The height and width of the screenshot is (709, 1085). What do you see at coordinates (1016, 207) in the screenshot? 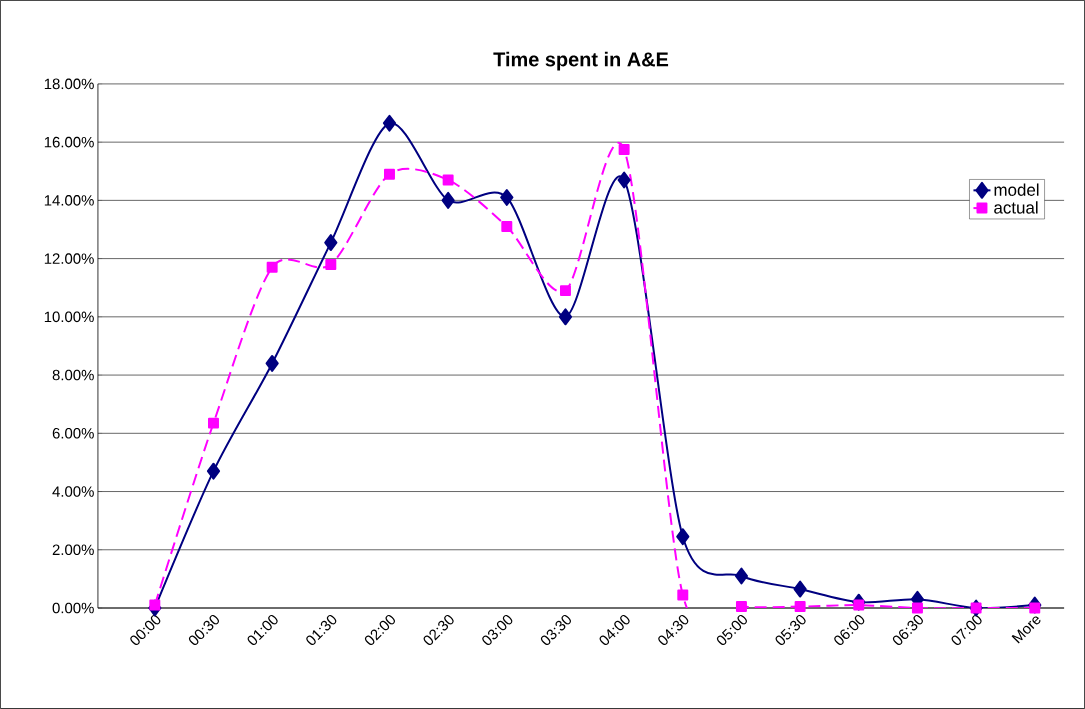
I see `legend-label: actual` at bounding box center [1016, 207].